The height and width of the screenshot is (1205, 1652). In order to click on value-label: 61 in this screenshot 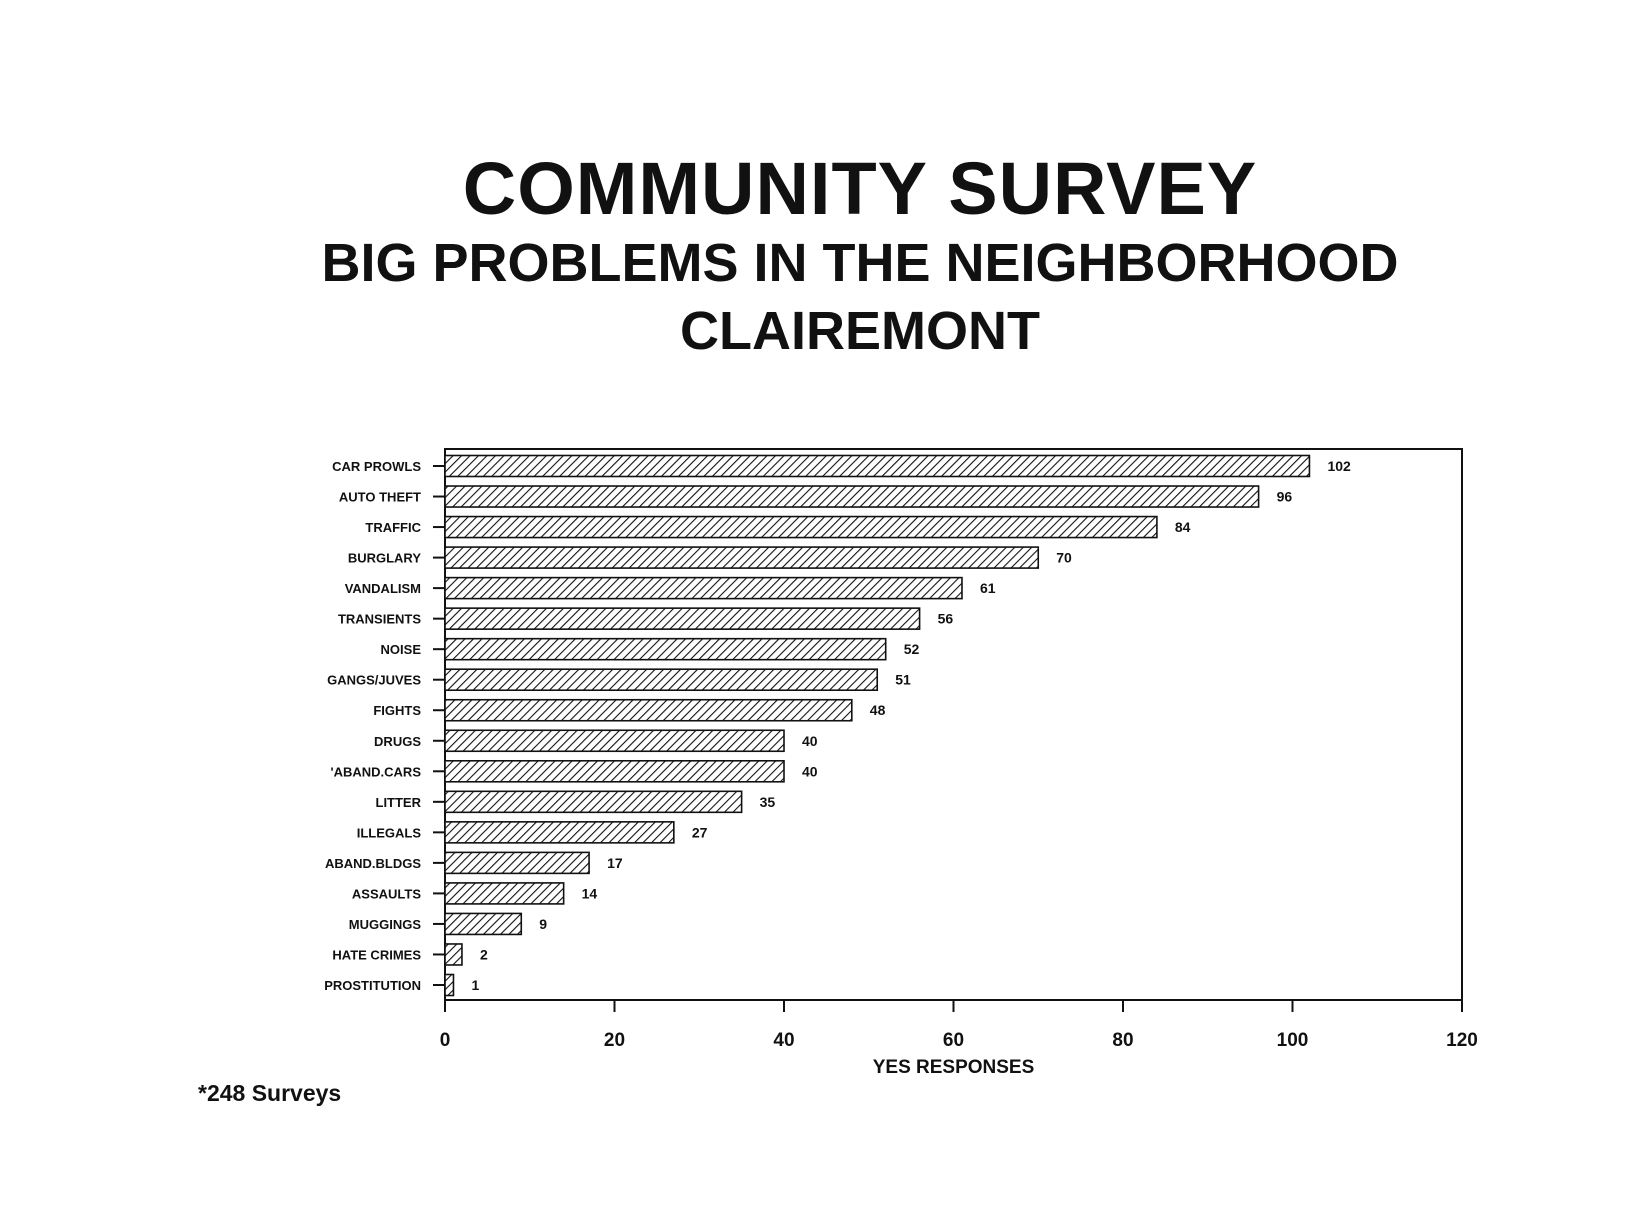, I will do `click(988, 588)`.